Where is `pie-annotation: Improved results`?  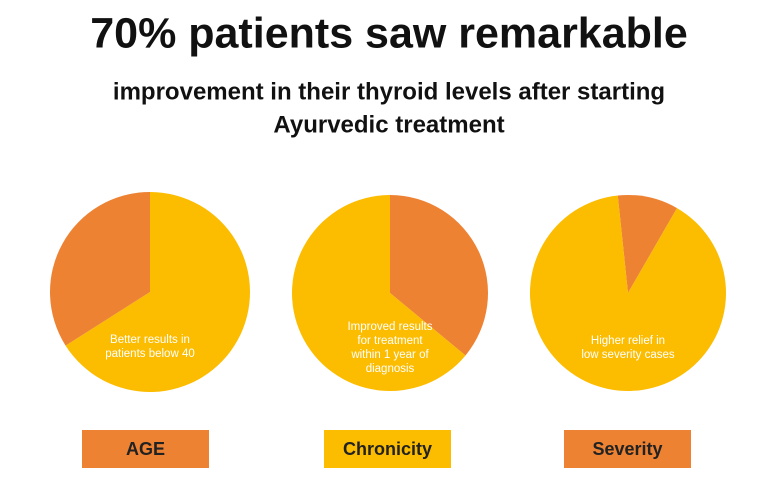
pie-annotation: Improved results is located at coordinates (389, 327).